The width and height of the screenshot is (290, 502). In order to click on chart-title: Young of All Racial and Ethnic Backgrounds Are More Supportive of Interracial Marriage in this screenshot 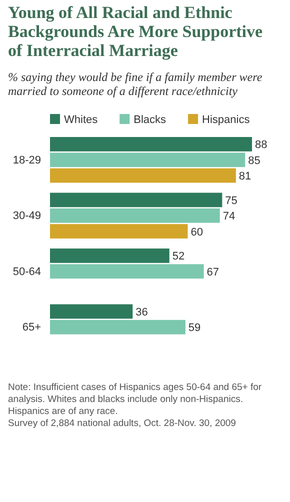, I will do `click(136, 31)`.